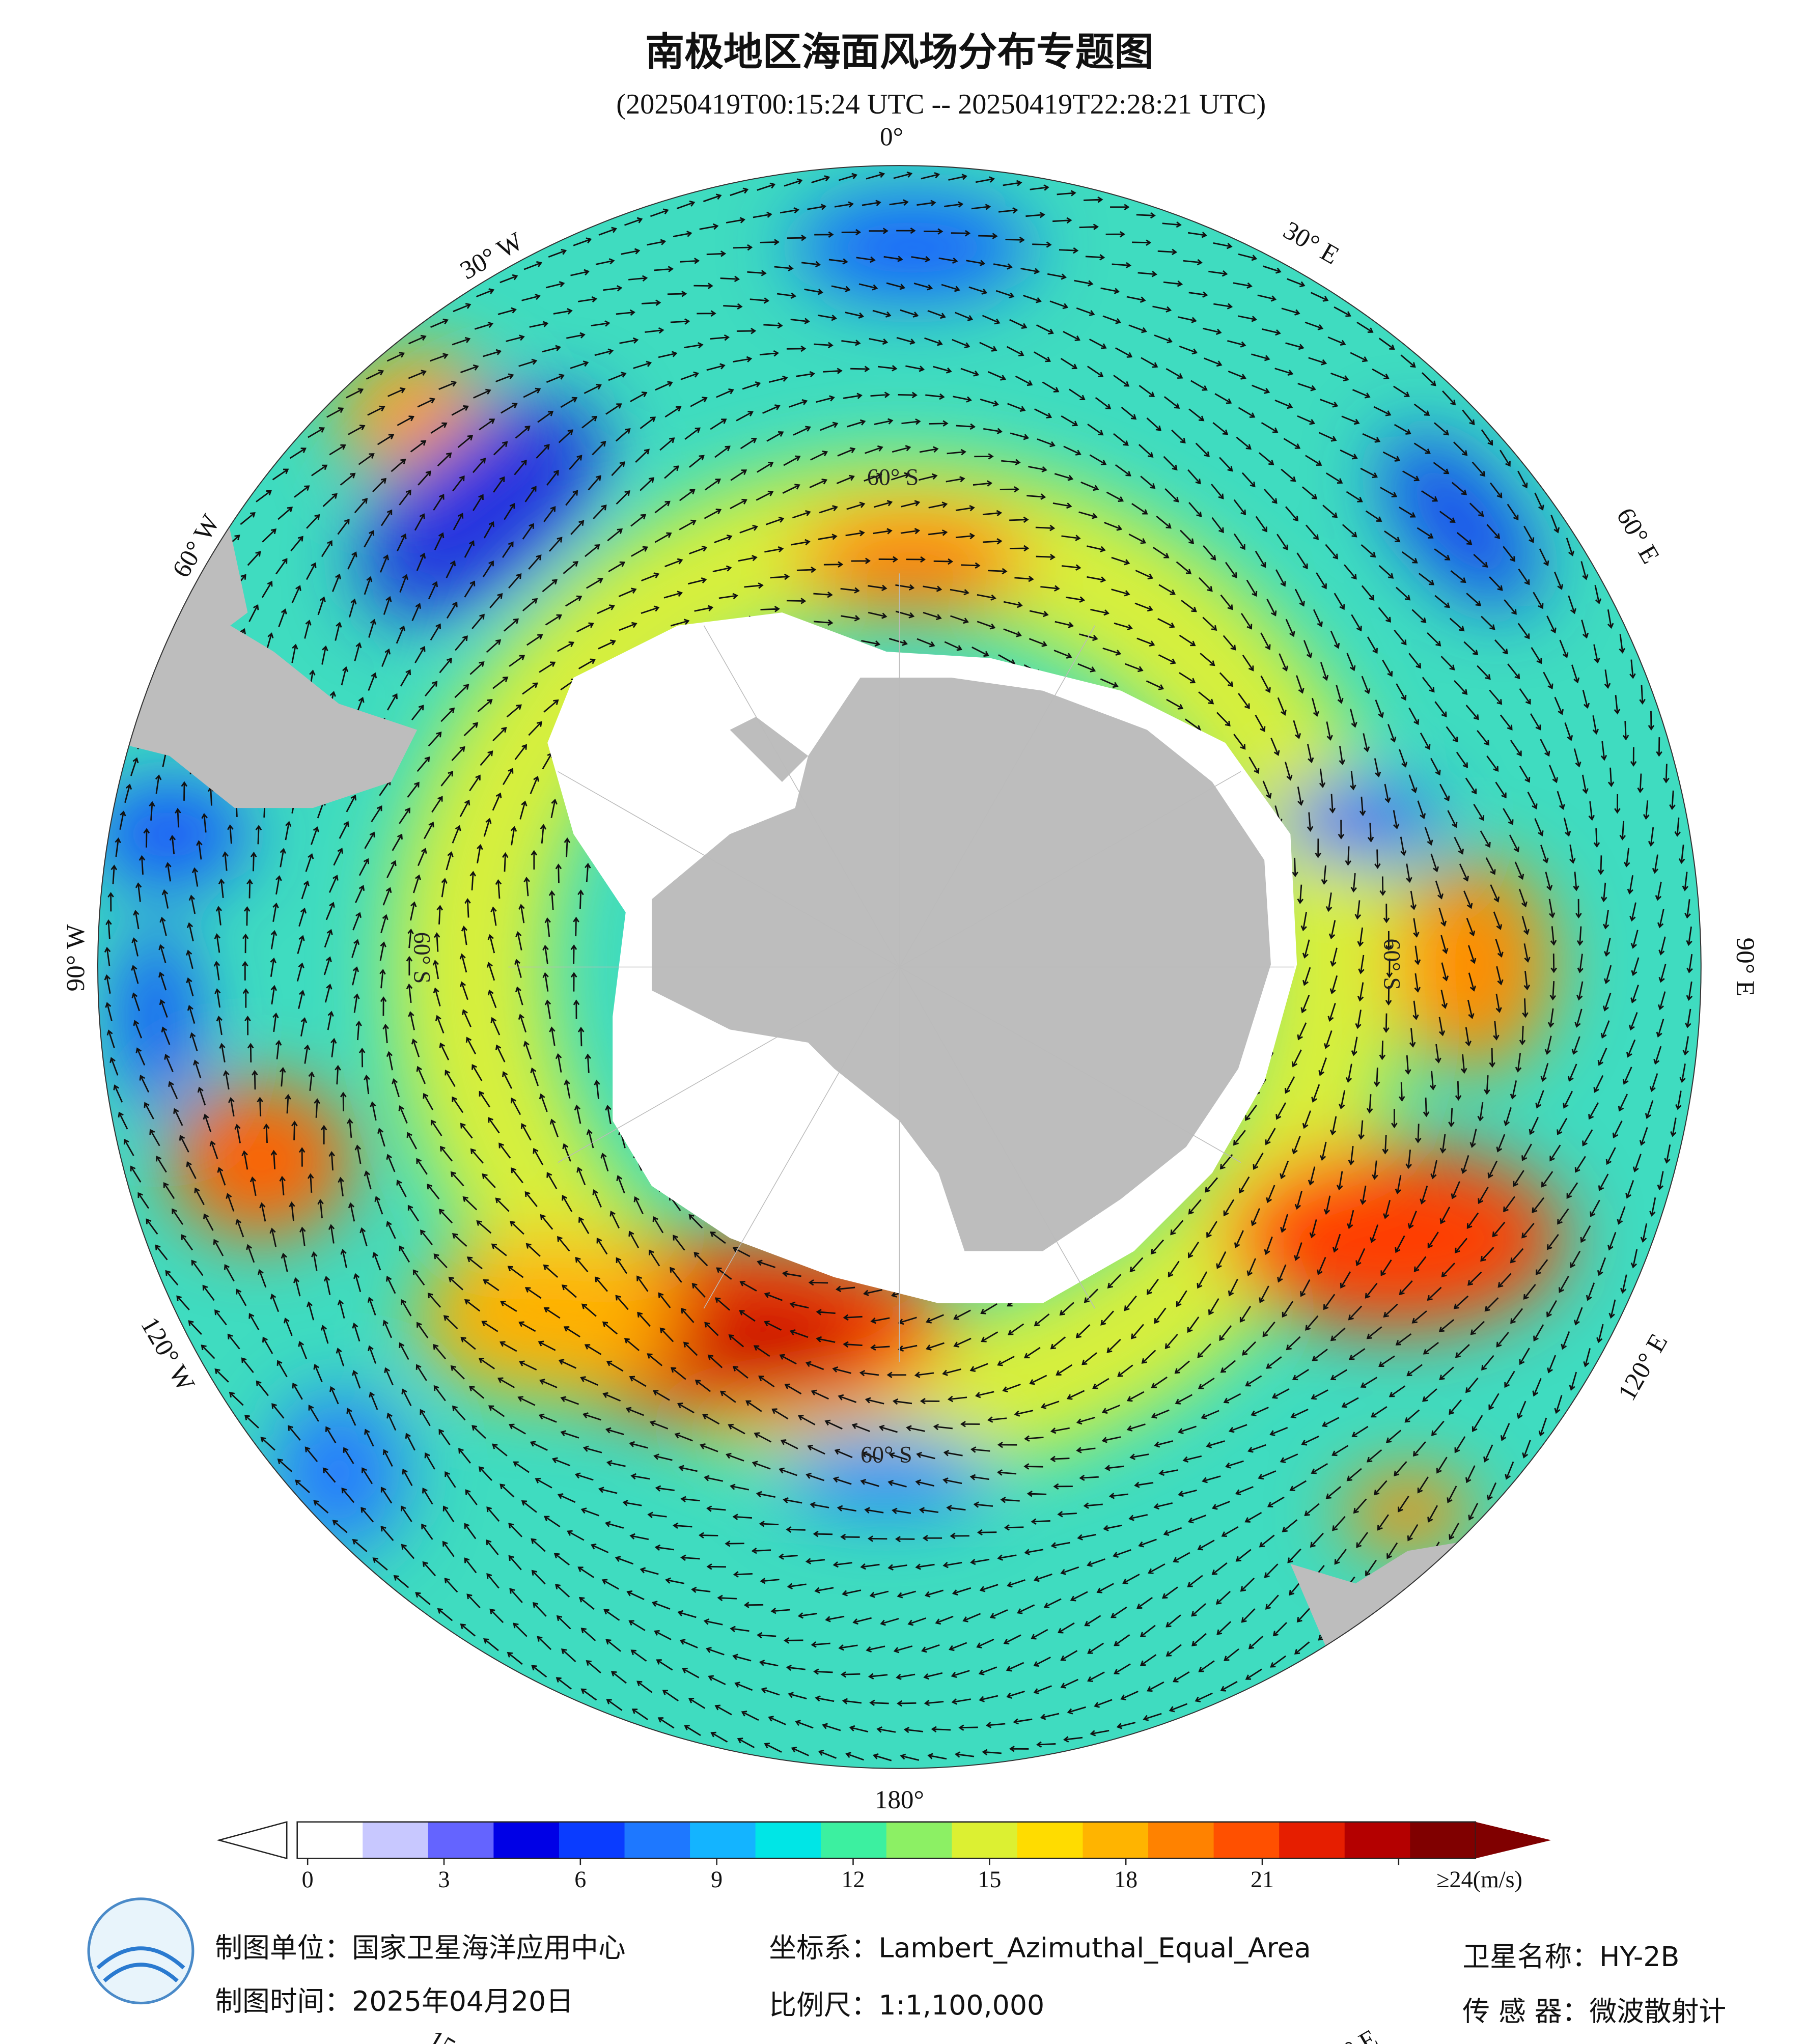 The image size is (1804, 2044). What do you see at coordinates (1311, 243) in the screenshot?
I see `longitude-label: 30° E` at bounding box center [1311, 243].